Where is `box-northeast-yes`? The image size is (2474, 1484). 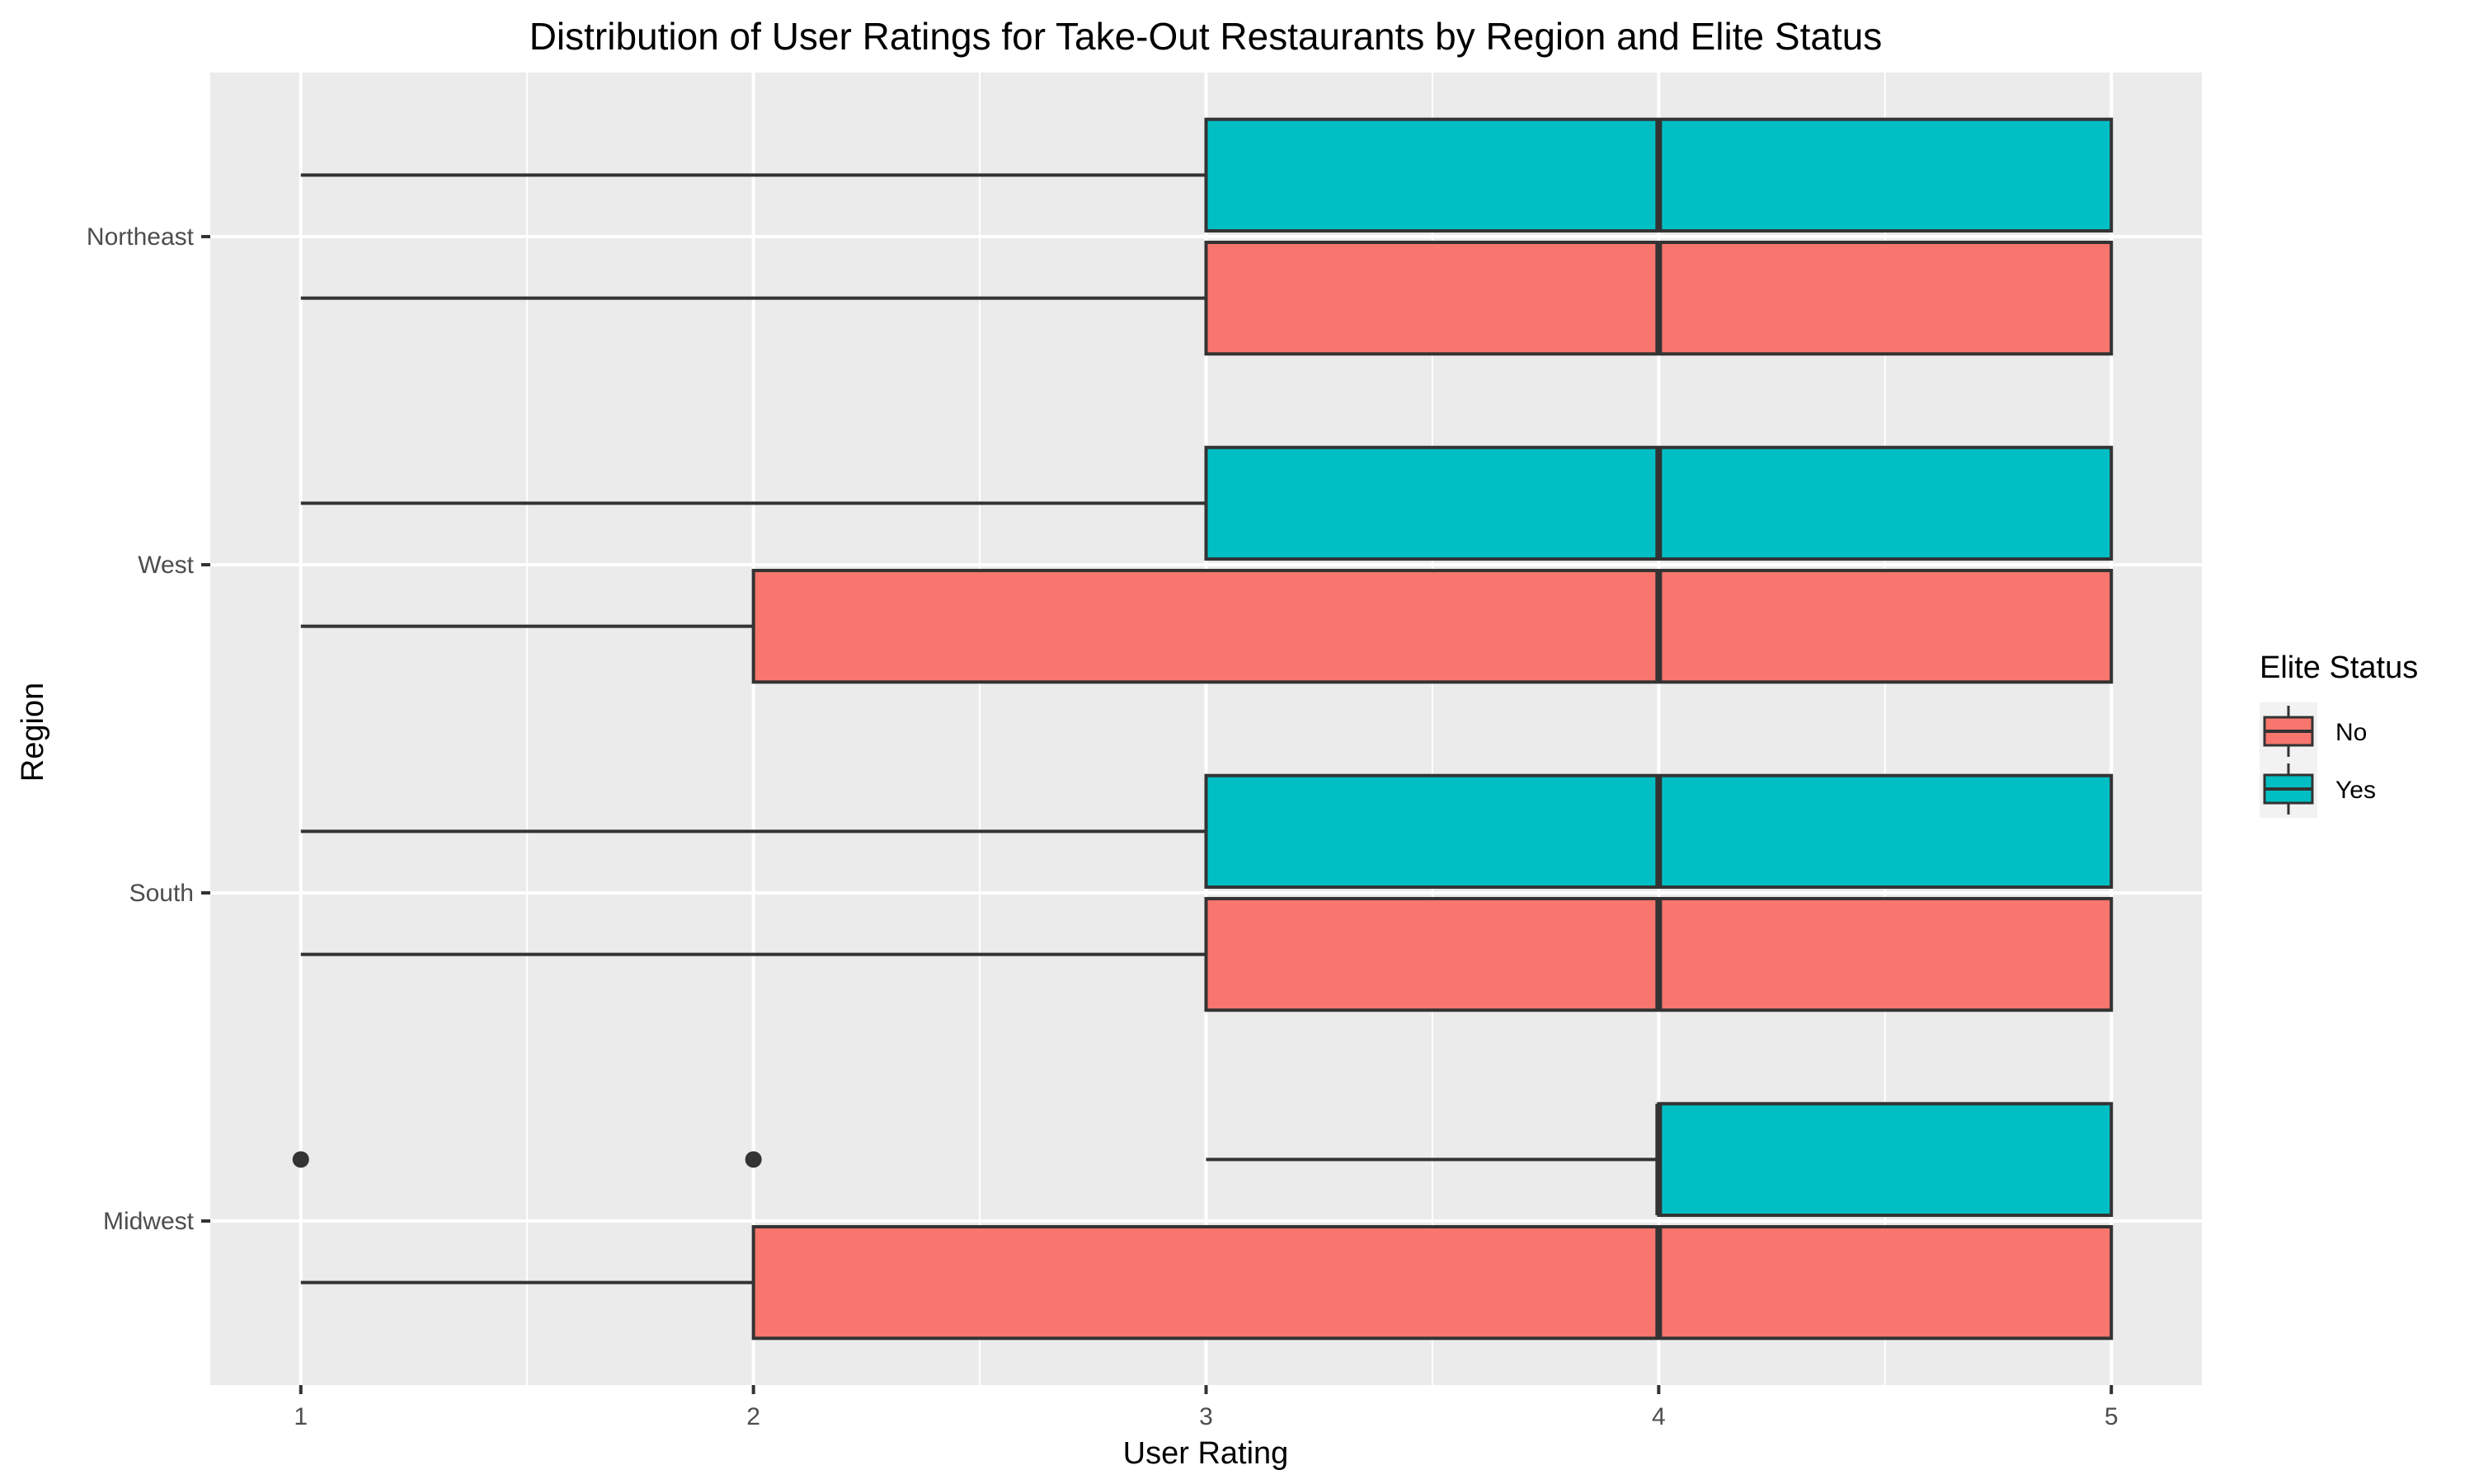 box-northeast-yes is located at coordinates (1207, 175).